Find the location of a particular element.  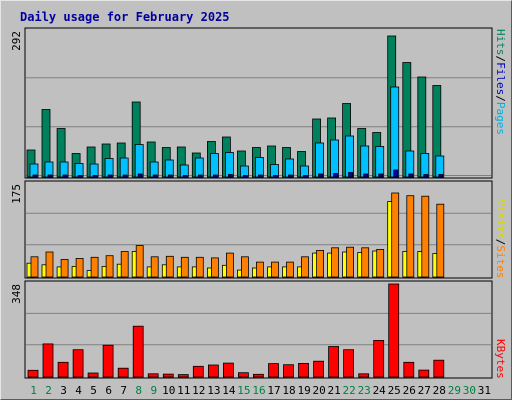

xtick-day-4: 4 is located at coordinates (78, 390).